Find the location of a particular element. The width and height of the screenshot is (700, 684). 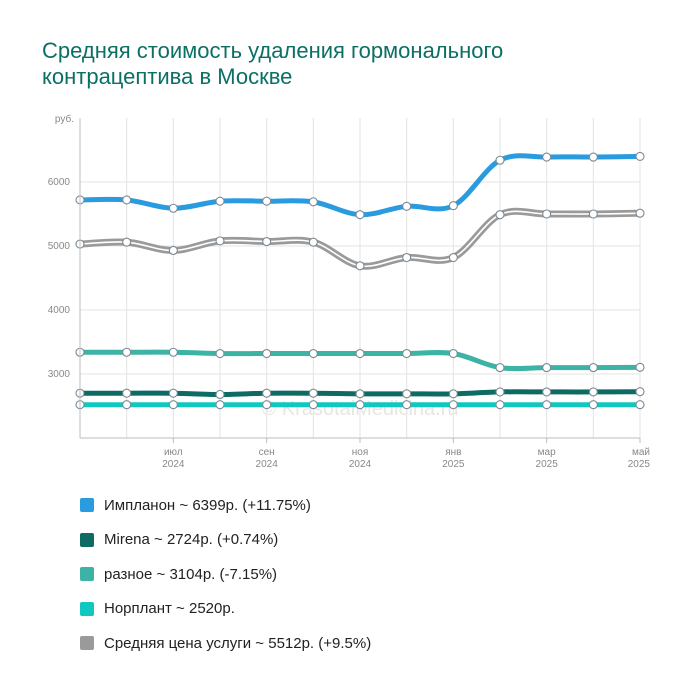

x-tick-label-month: ноя is located at coordinates (360, 452).